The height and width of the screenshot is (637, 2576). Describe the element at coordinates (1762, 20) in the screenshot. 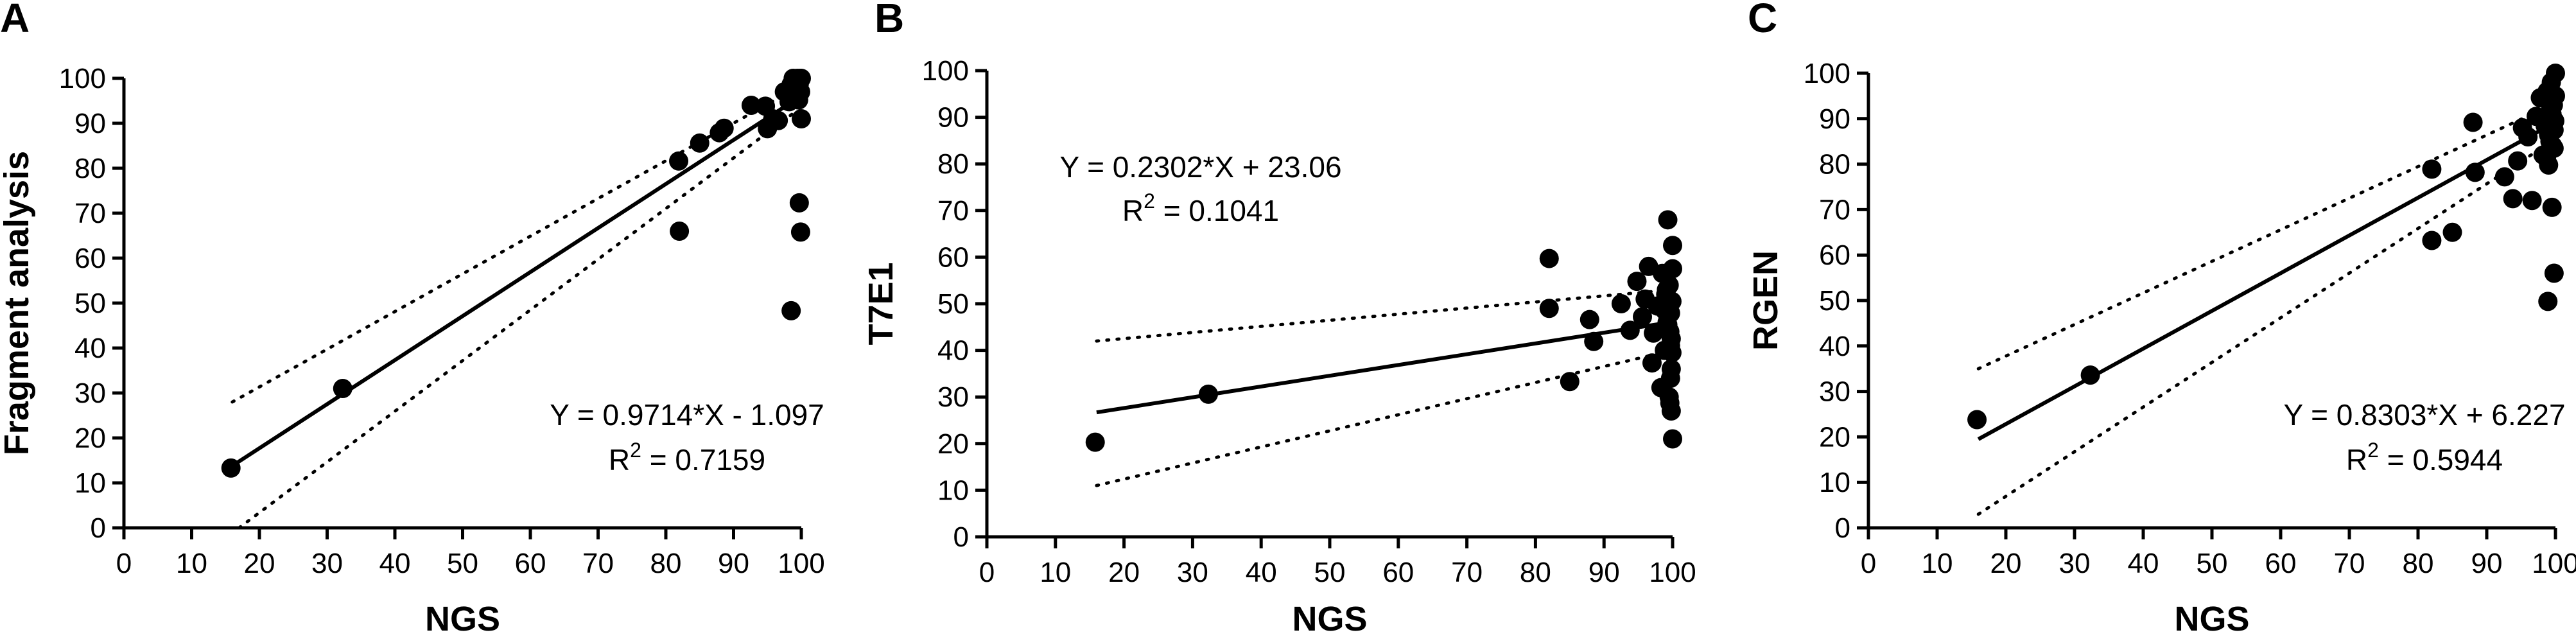

I see `panel-letter: C` at that location.